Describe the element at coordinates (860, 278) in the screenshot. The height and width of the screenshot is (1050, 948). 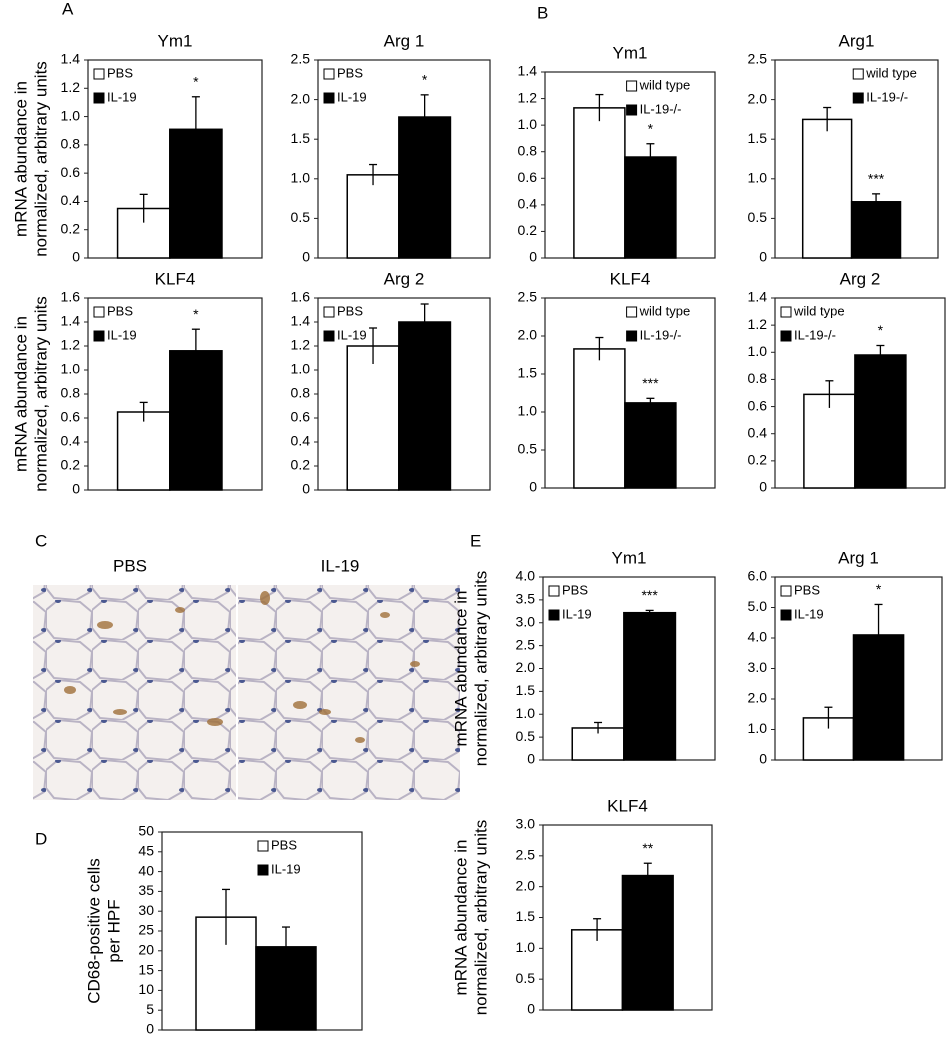
I see `chart-title: Arg 2` at that location.